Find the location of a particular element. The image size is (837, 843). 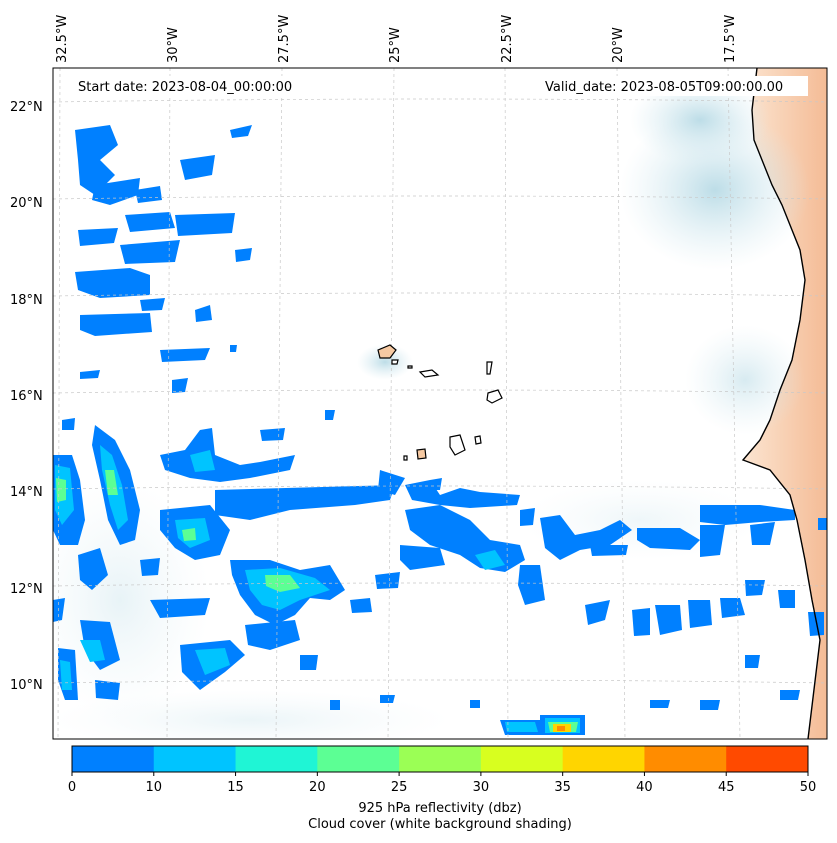

valid-date-box is located at coordinates (673, 86).